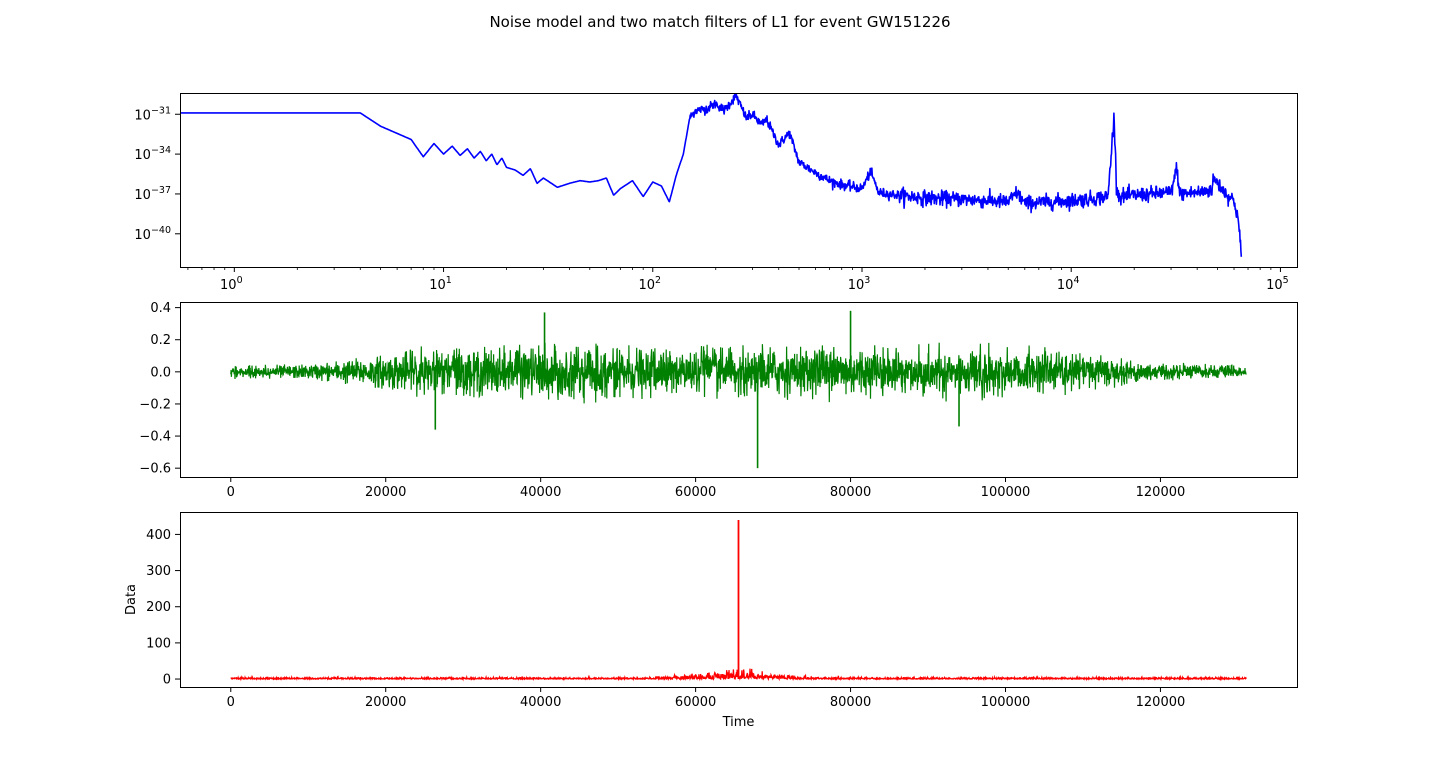 The height and width of the screenshot is (771, 1440). I want to click on noise-model-xtick-label-4: 10⁴, so click(1068, 284).